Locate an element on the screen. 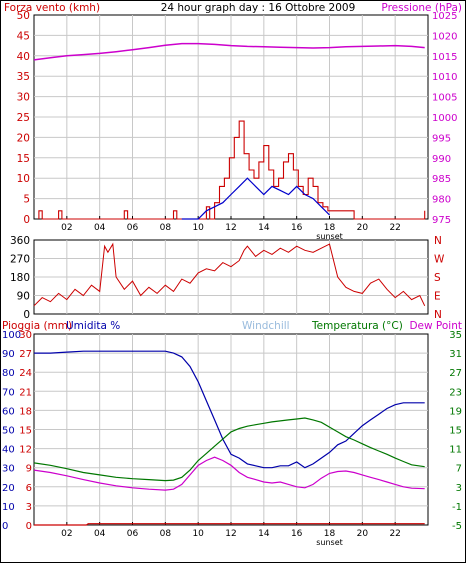 Image resolution: width=466 pixels, height=563 pixels. pressure-ytick-label: 1005 is located at coordinates (444, 98).